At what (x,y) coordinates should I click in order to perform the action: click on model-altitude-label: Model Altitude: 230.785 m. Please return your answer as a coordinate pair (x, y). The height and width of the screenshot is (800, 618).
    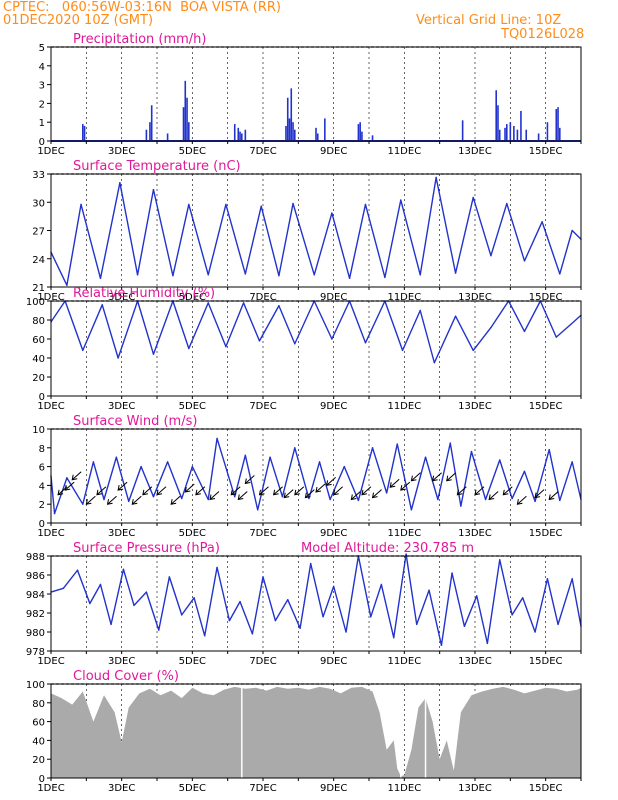
    Looking at the image, I should click on (387, 548).